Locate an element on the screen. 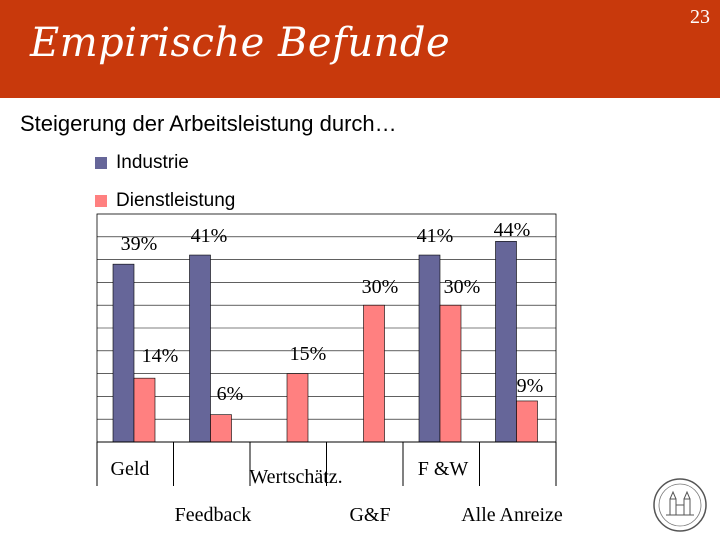 This screenshot has width=720, height=540. category-label: F &W is located at coordinates (443, 469).